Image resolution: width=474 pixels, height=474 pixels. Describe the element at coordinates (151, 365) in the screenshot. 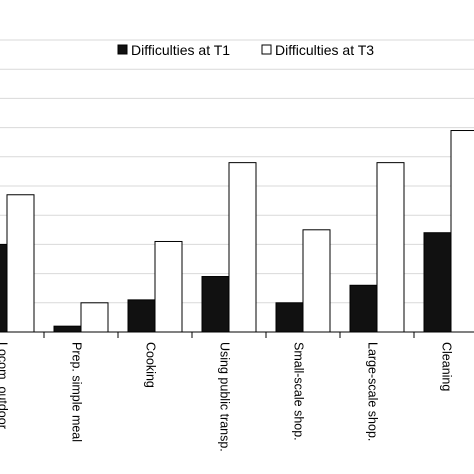

I see `x-tick-label-2: Cooking` at that location.